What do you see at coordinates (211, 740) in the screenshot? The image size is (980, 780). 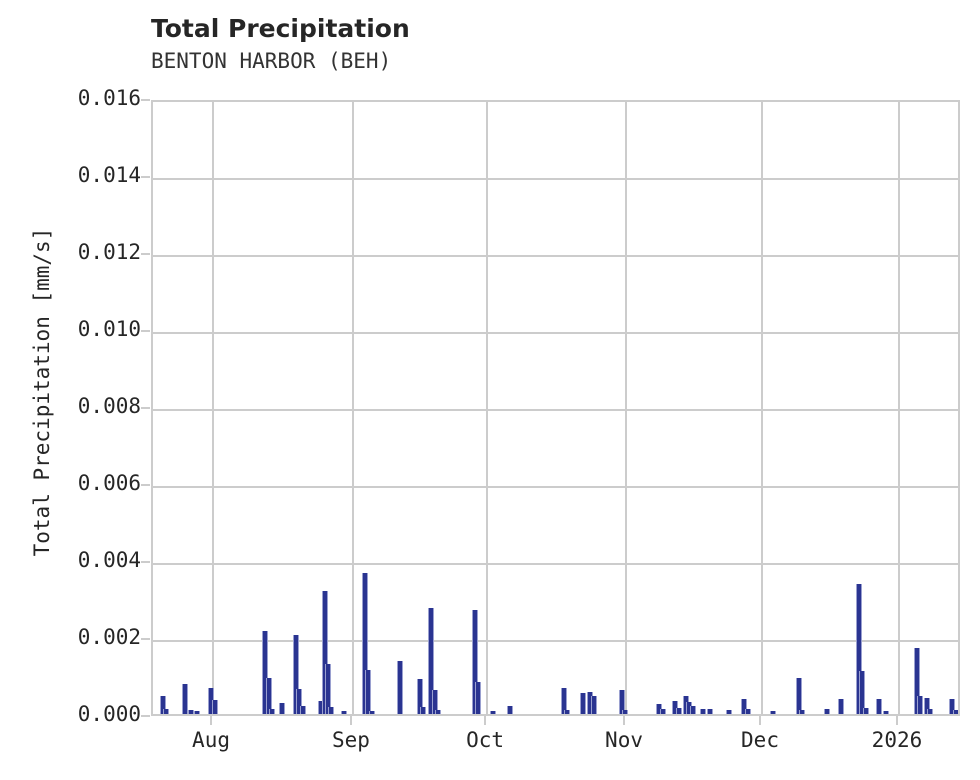 I see `x-tick-label: Aug` at bounding box center [211, 740].